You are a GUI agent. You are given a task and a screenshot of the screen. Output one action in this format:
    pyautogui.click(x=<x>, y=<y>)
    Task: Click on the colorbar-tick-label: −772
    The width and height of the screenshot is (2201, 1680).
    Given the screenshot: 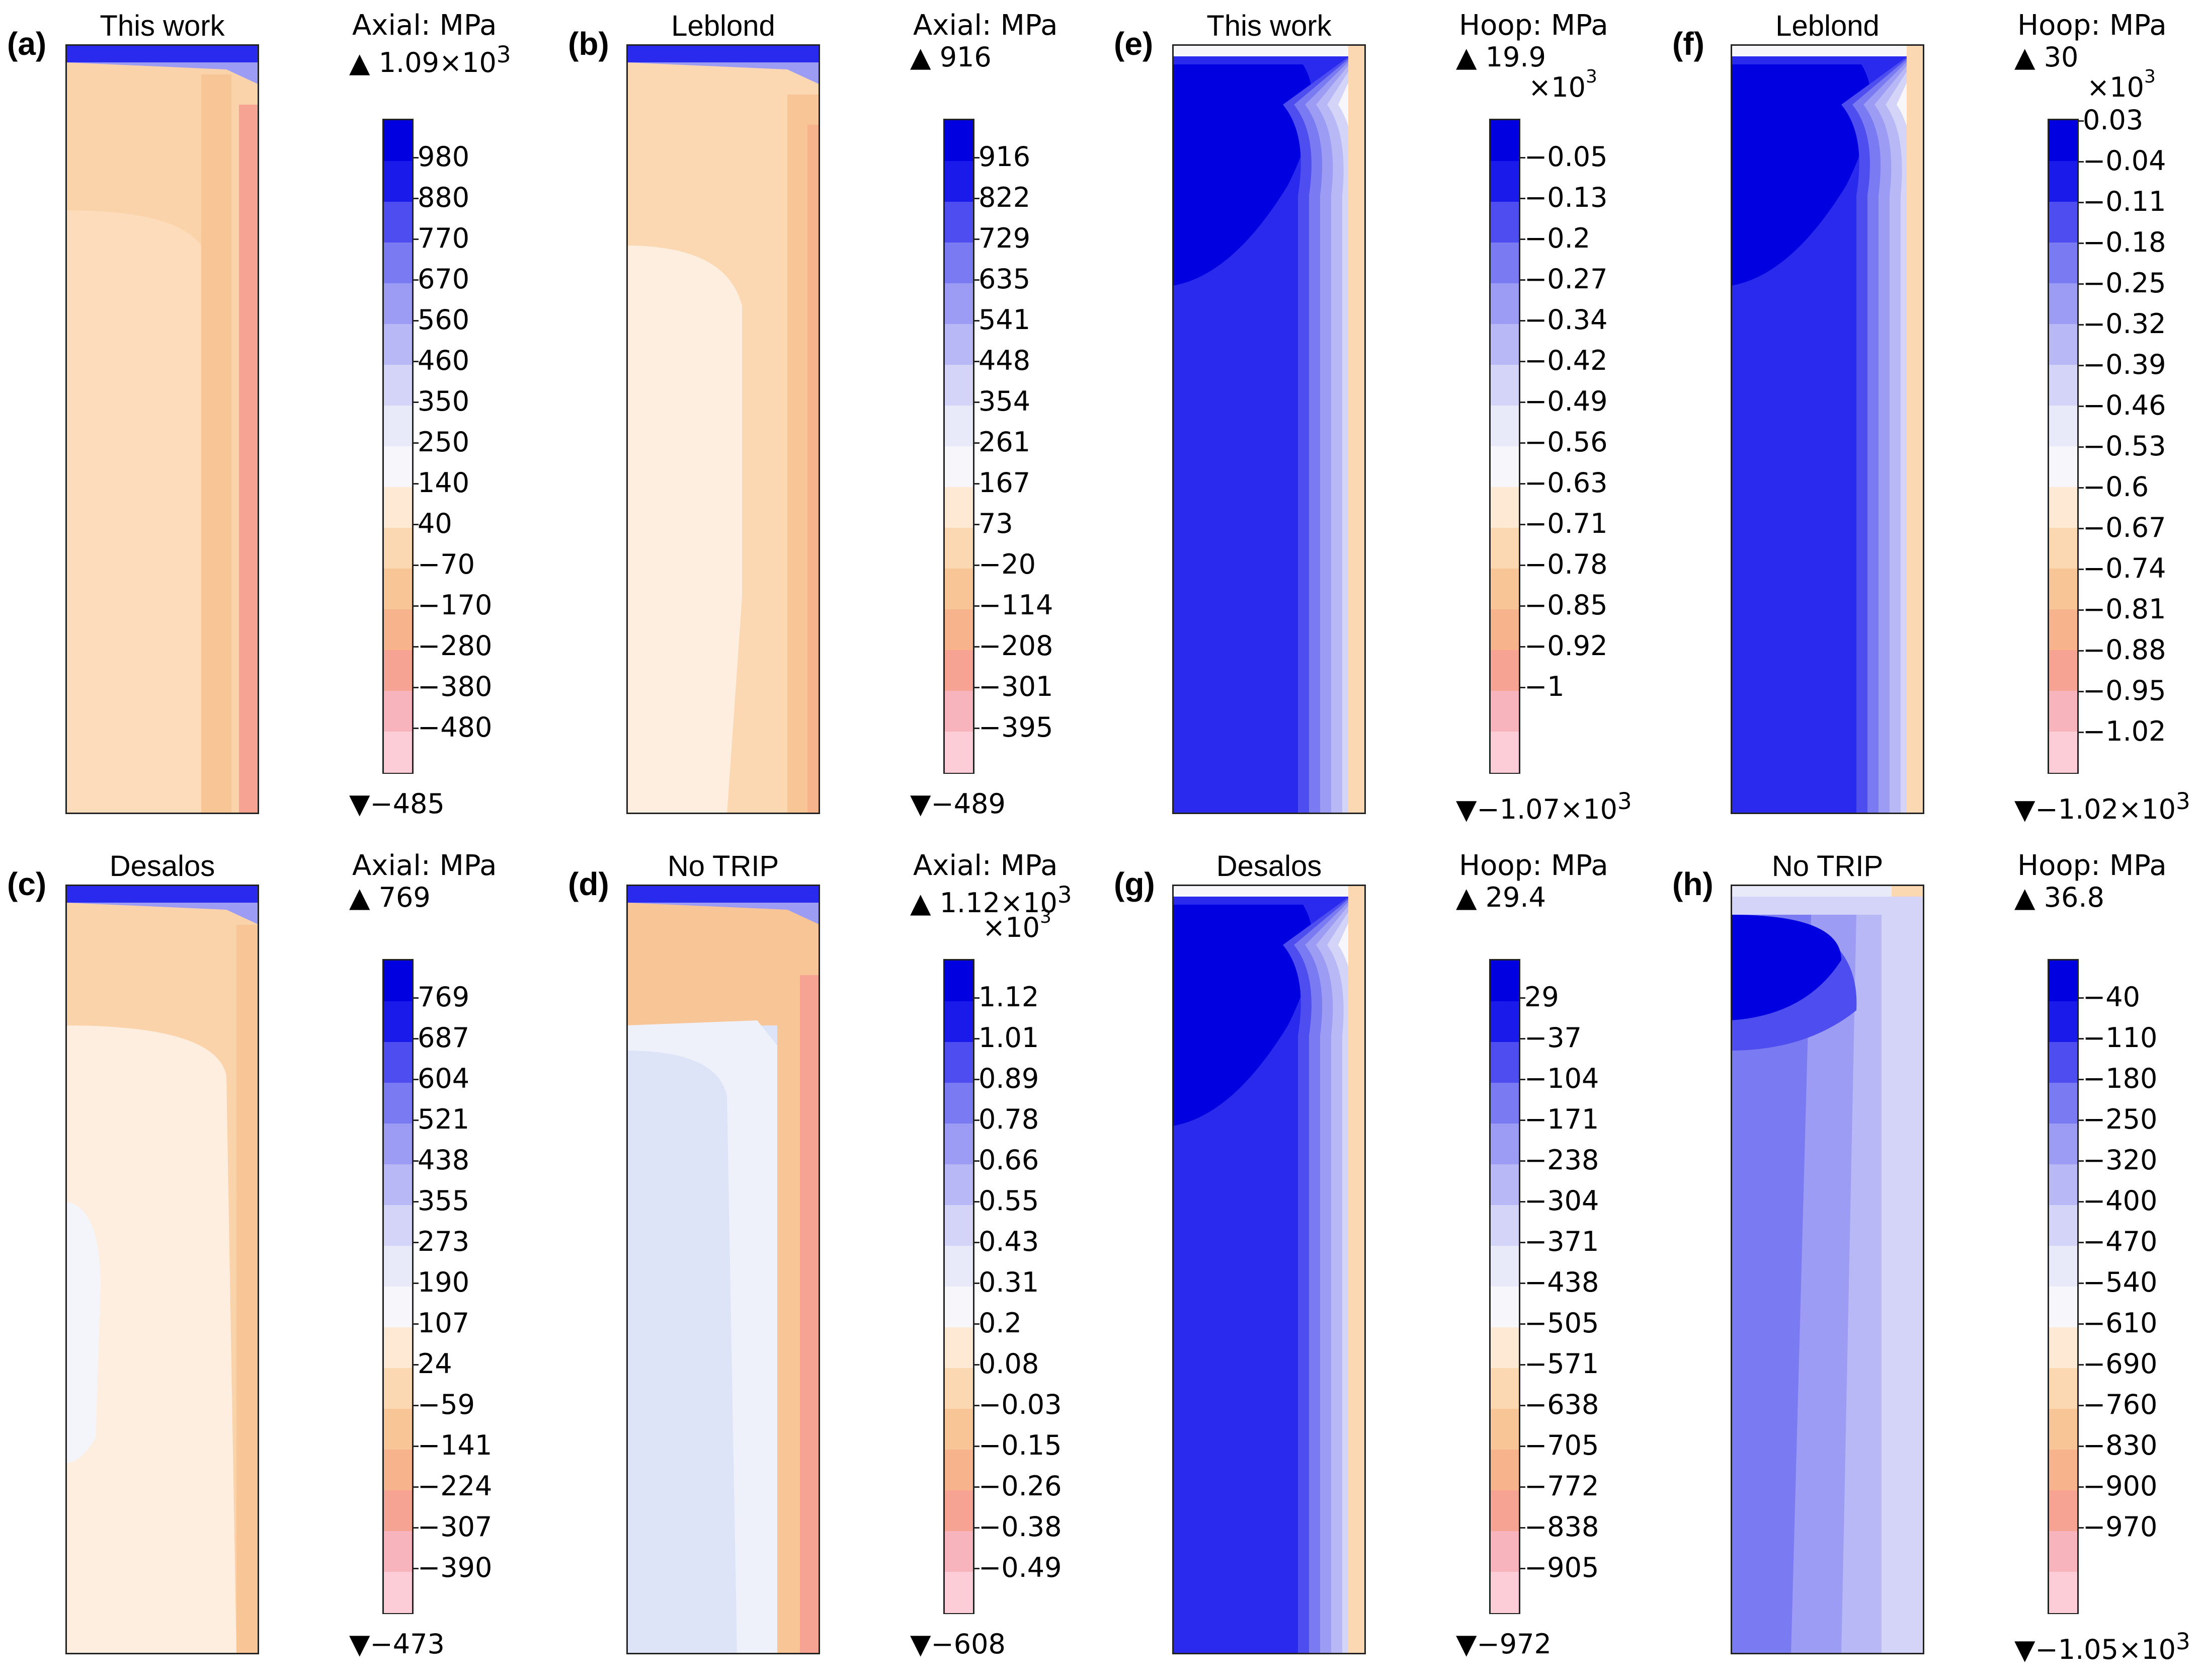 What is the action you would take?
    pyautogui.click(x=1561, y=1486)
    